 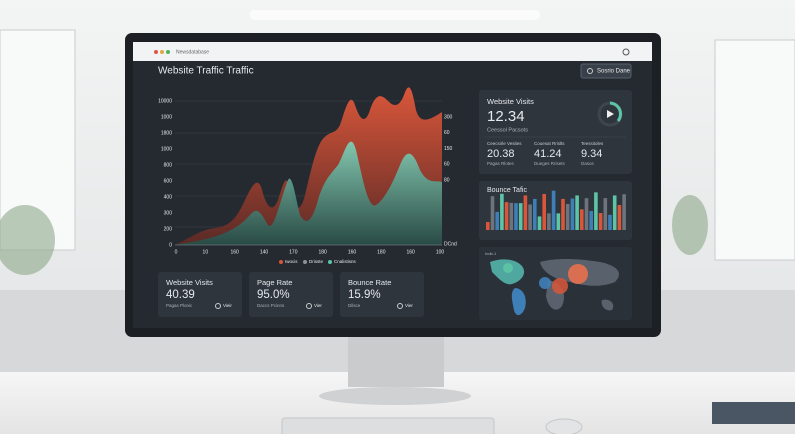 I want to click on panel-title: Indb-1, so click(x=491, y=253).